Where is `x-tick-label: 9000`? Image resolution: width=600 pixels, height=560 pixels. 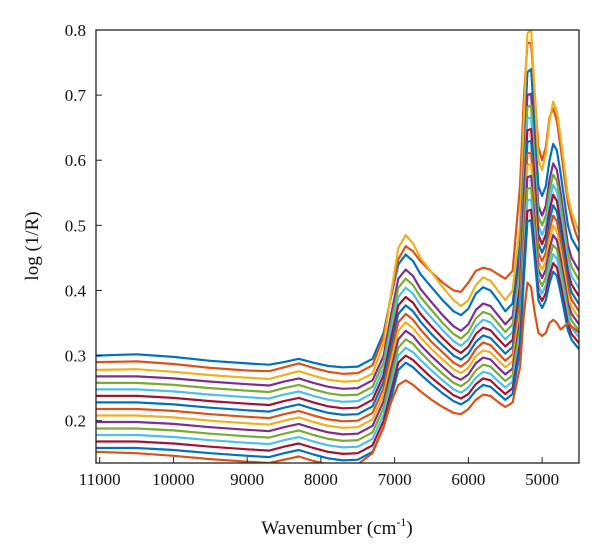 x-tick-label: 9000 is located at coordinates (247, 479).